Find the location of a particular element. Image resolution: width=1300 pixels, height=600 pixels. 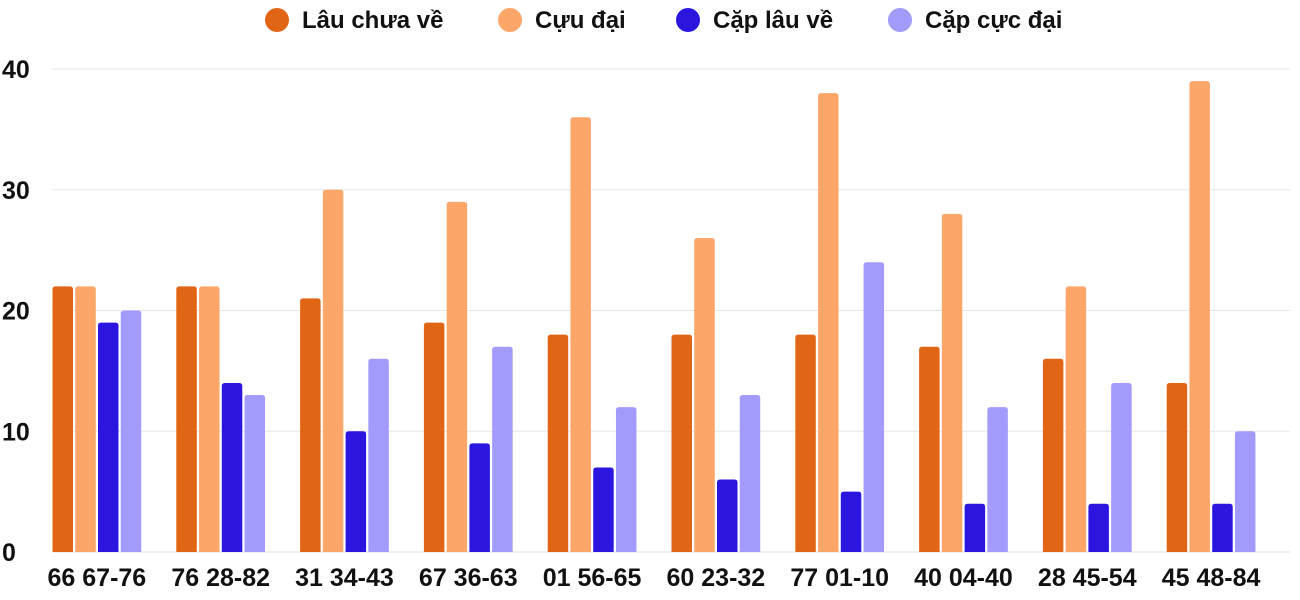

x-tick-label: 66 67-76 is located at coordinates (97, 578).